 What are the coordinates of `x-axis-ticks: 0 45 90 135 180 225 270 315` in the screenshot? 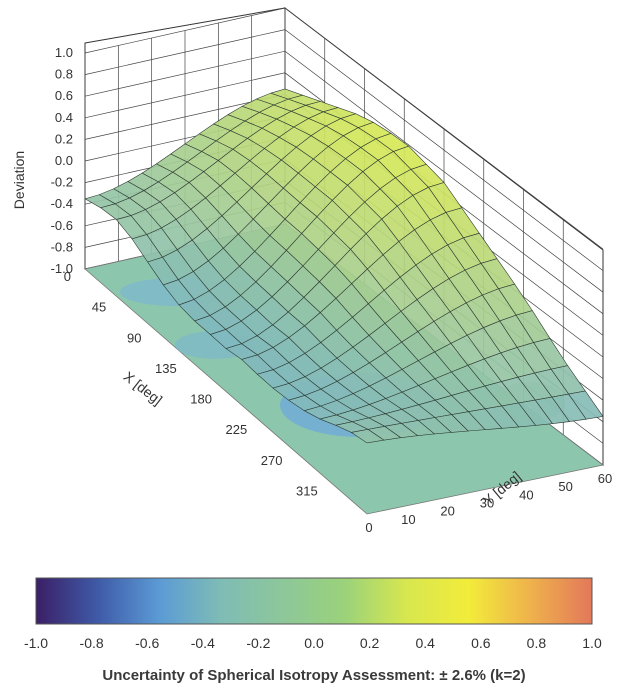 It's located at (191, 383).